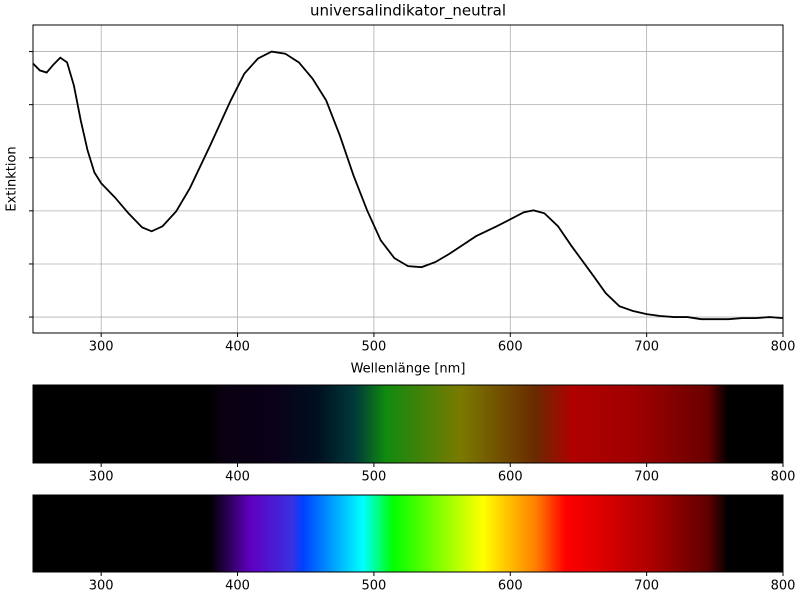 The width and height of the screenshot is (800, 604). What do you see at coordinates (408, 11) in the screenshot?
I see `chart-title: universalindikator_neutral` at bounding box center [408, 11].